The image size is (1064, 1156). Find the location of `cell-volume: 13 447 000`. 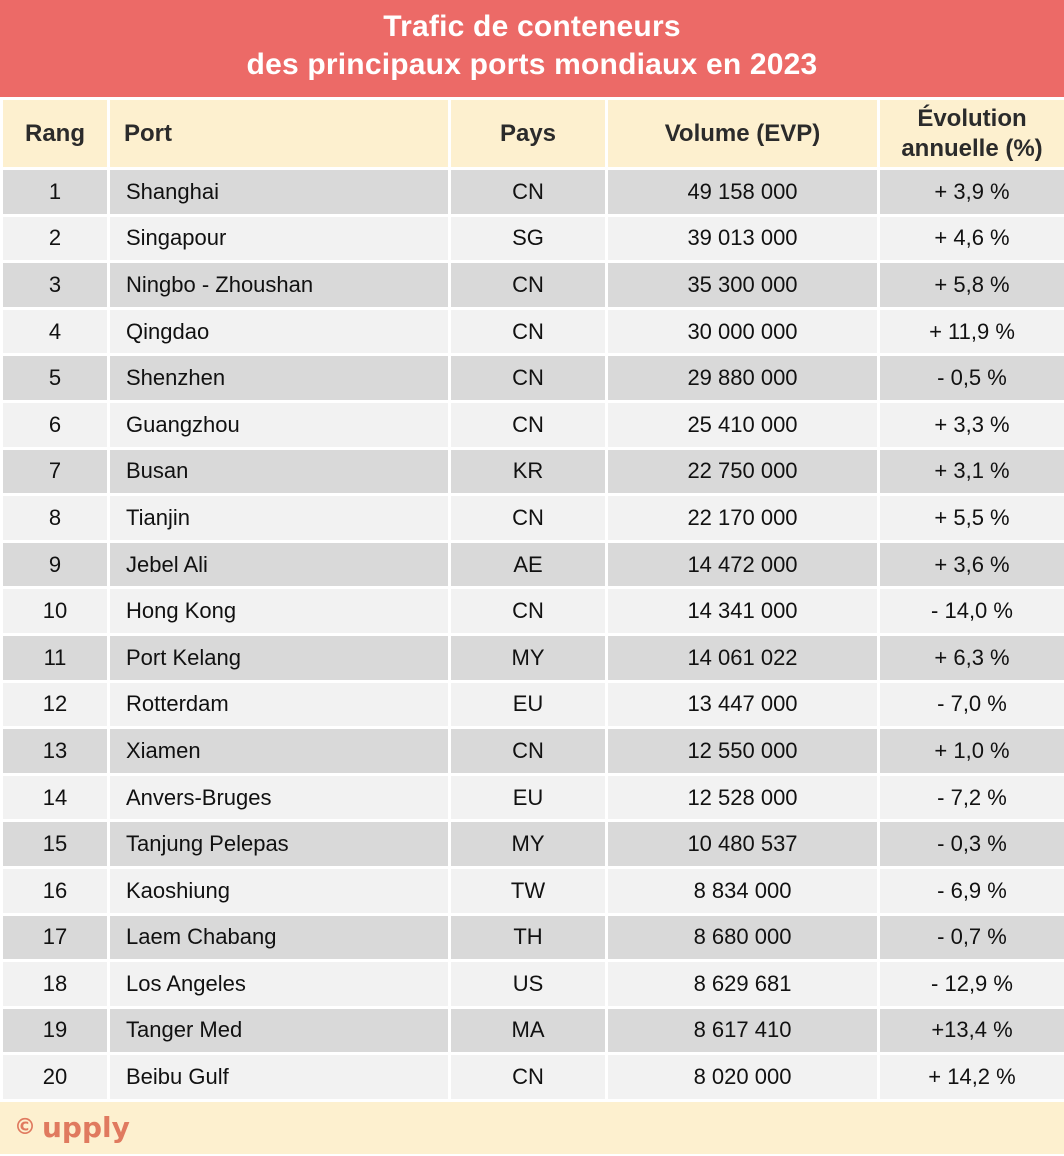

cell-volume: 13 447 000 is located at coordinates (742, 704).